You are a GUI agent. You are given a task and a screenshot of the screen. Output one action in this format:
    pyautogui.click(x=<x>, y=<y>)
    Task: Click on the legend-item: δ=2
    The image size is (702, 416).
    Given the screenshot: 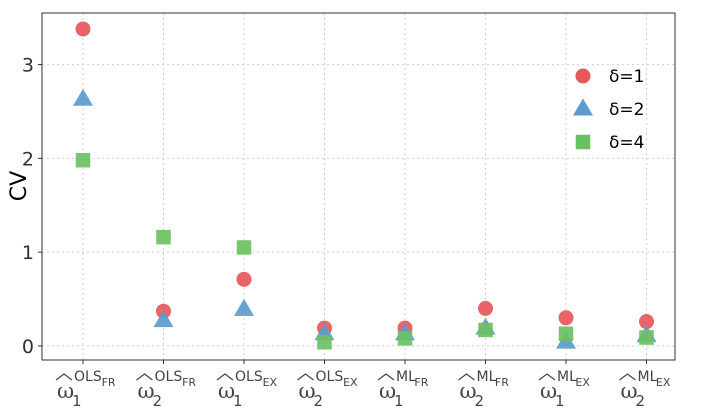 What is the action you would take?
    pyautogui.click(x=608, y=109)
    